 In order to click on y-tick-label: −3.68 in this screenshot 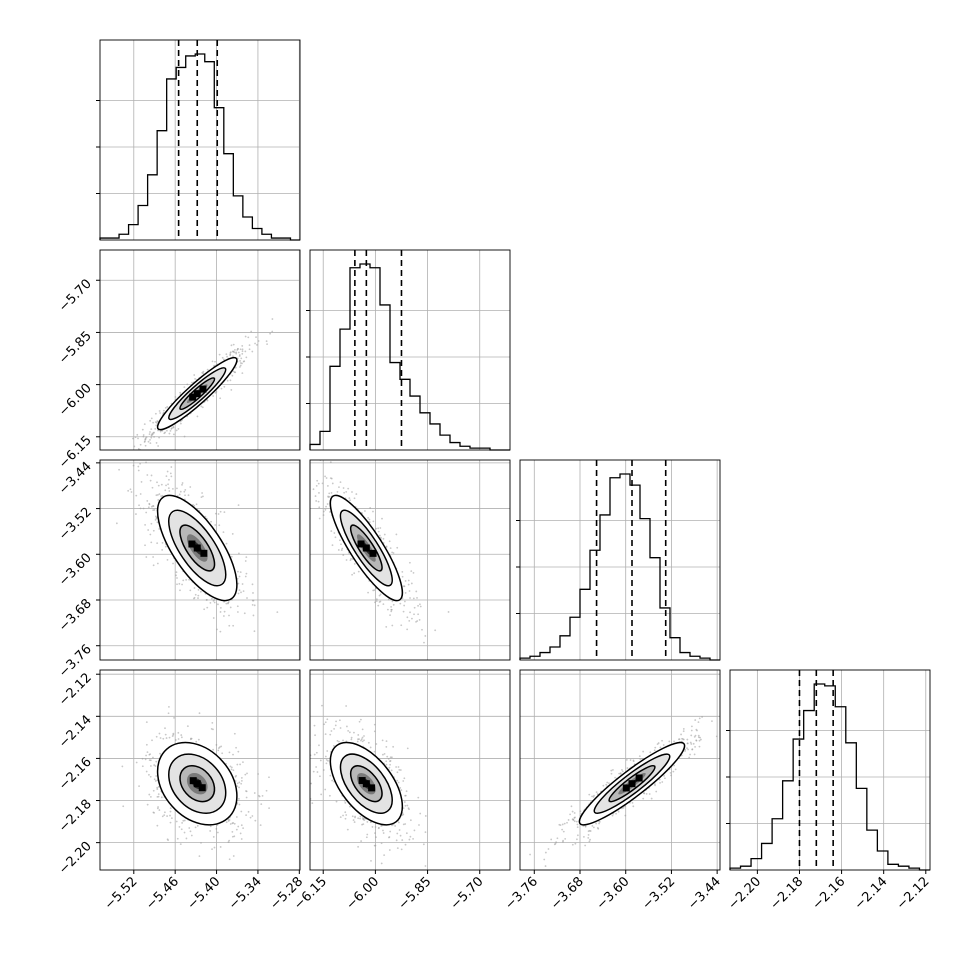, I will do `click(75, 615)`.